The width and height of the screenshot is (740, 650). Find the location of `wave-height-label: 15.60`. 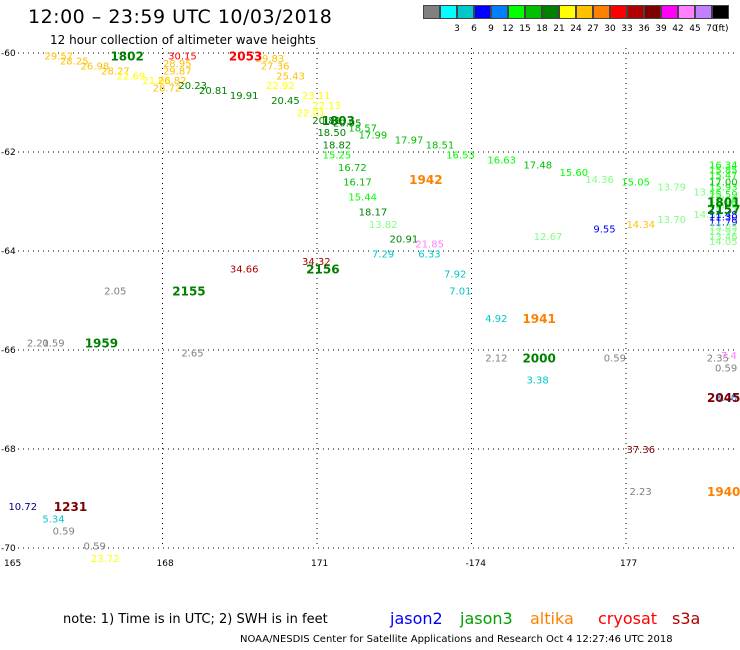

wave-height-label: 15.60 is located at coordinates (574, 173).